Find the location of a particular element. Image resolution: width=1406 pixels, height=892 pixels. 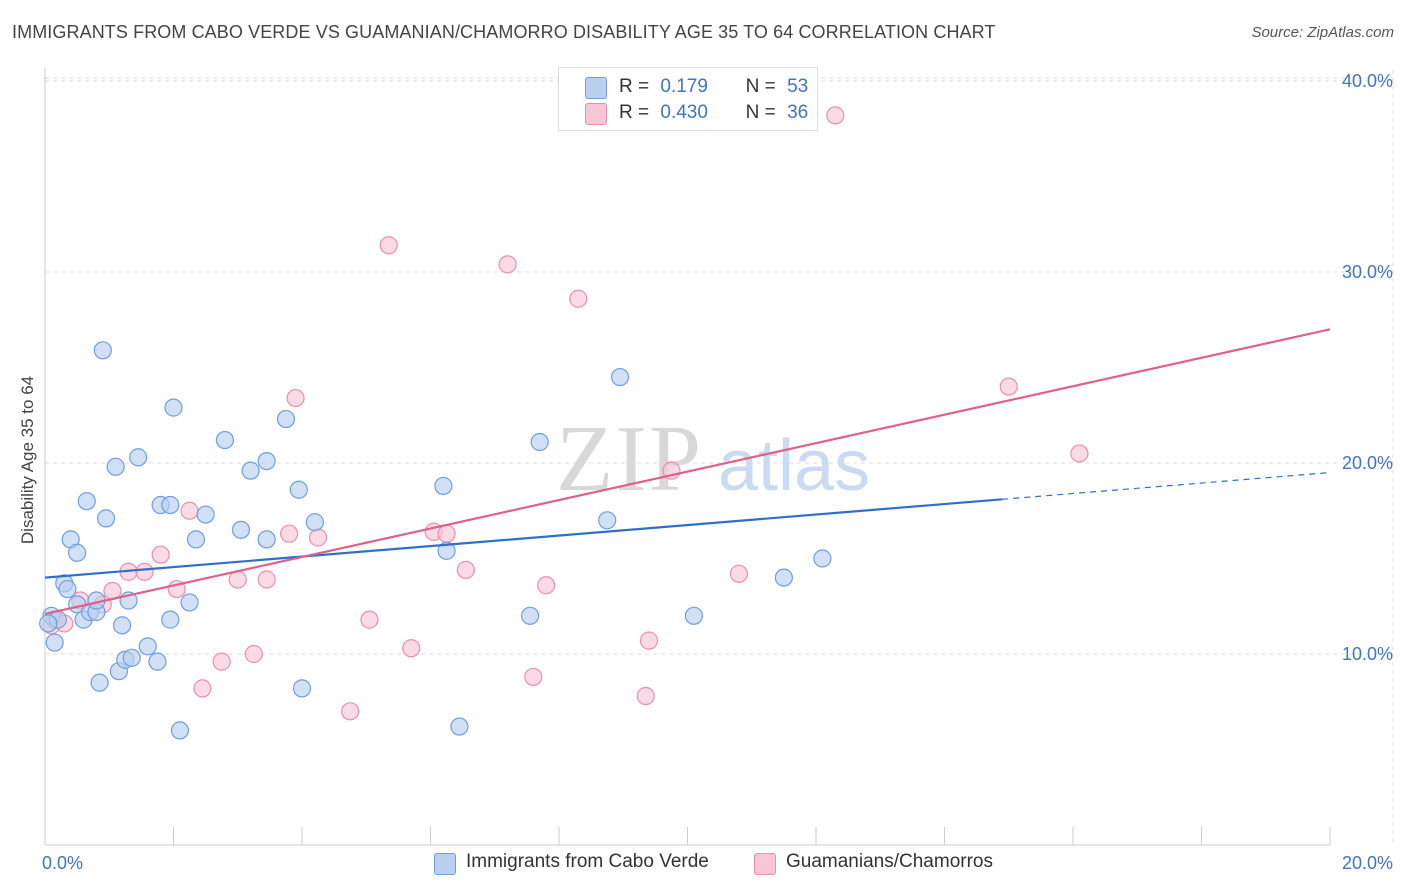

watermark: ZIP atlas is located at coordinates (713, 459).